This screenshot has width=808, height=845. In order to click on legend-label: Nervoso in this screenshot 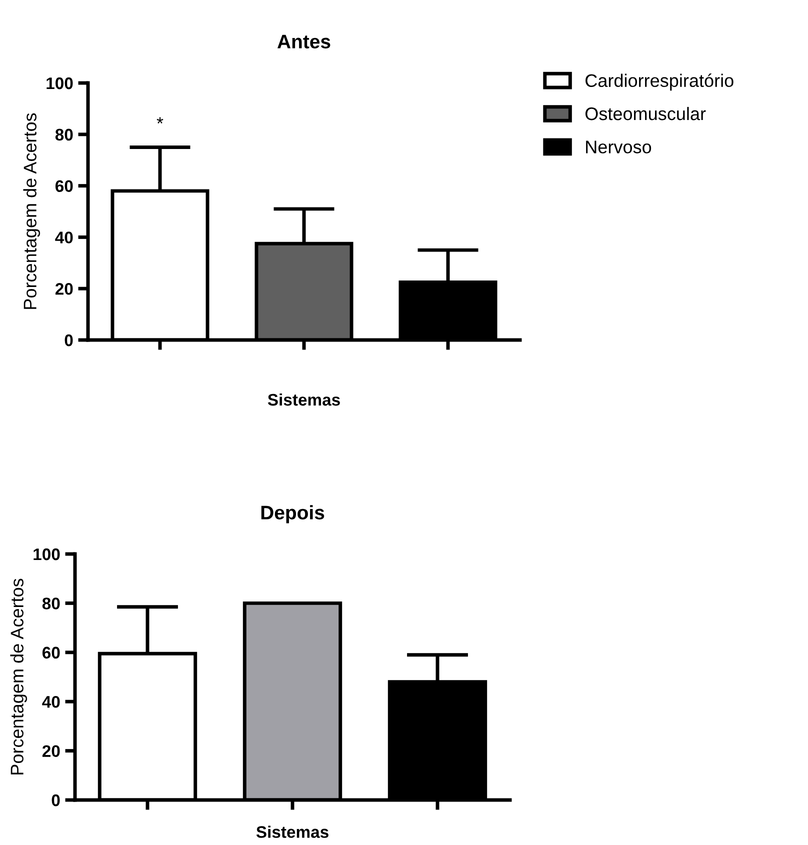, I will do `click(619, 147)`.